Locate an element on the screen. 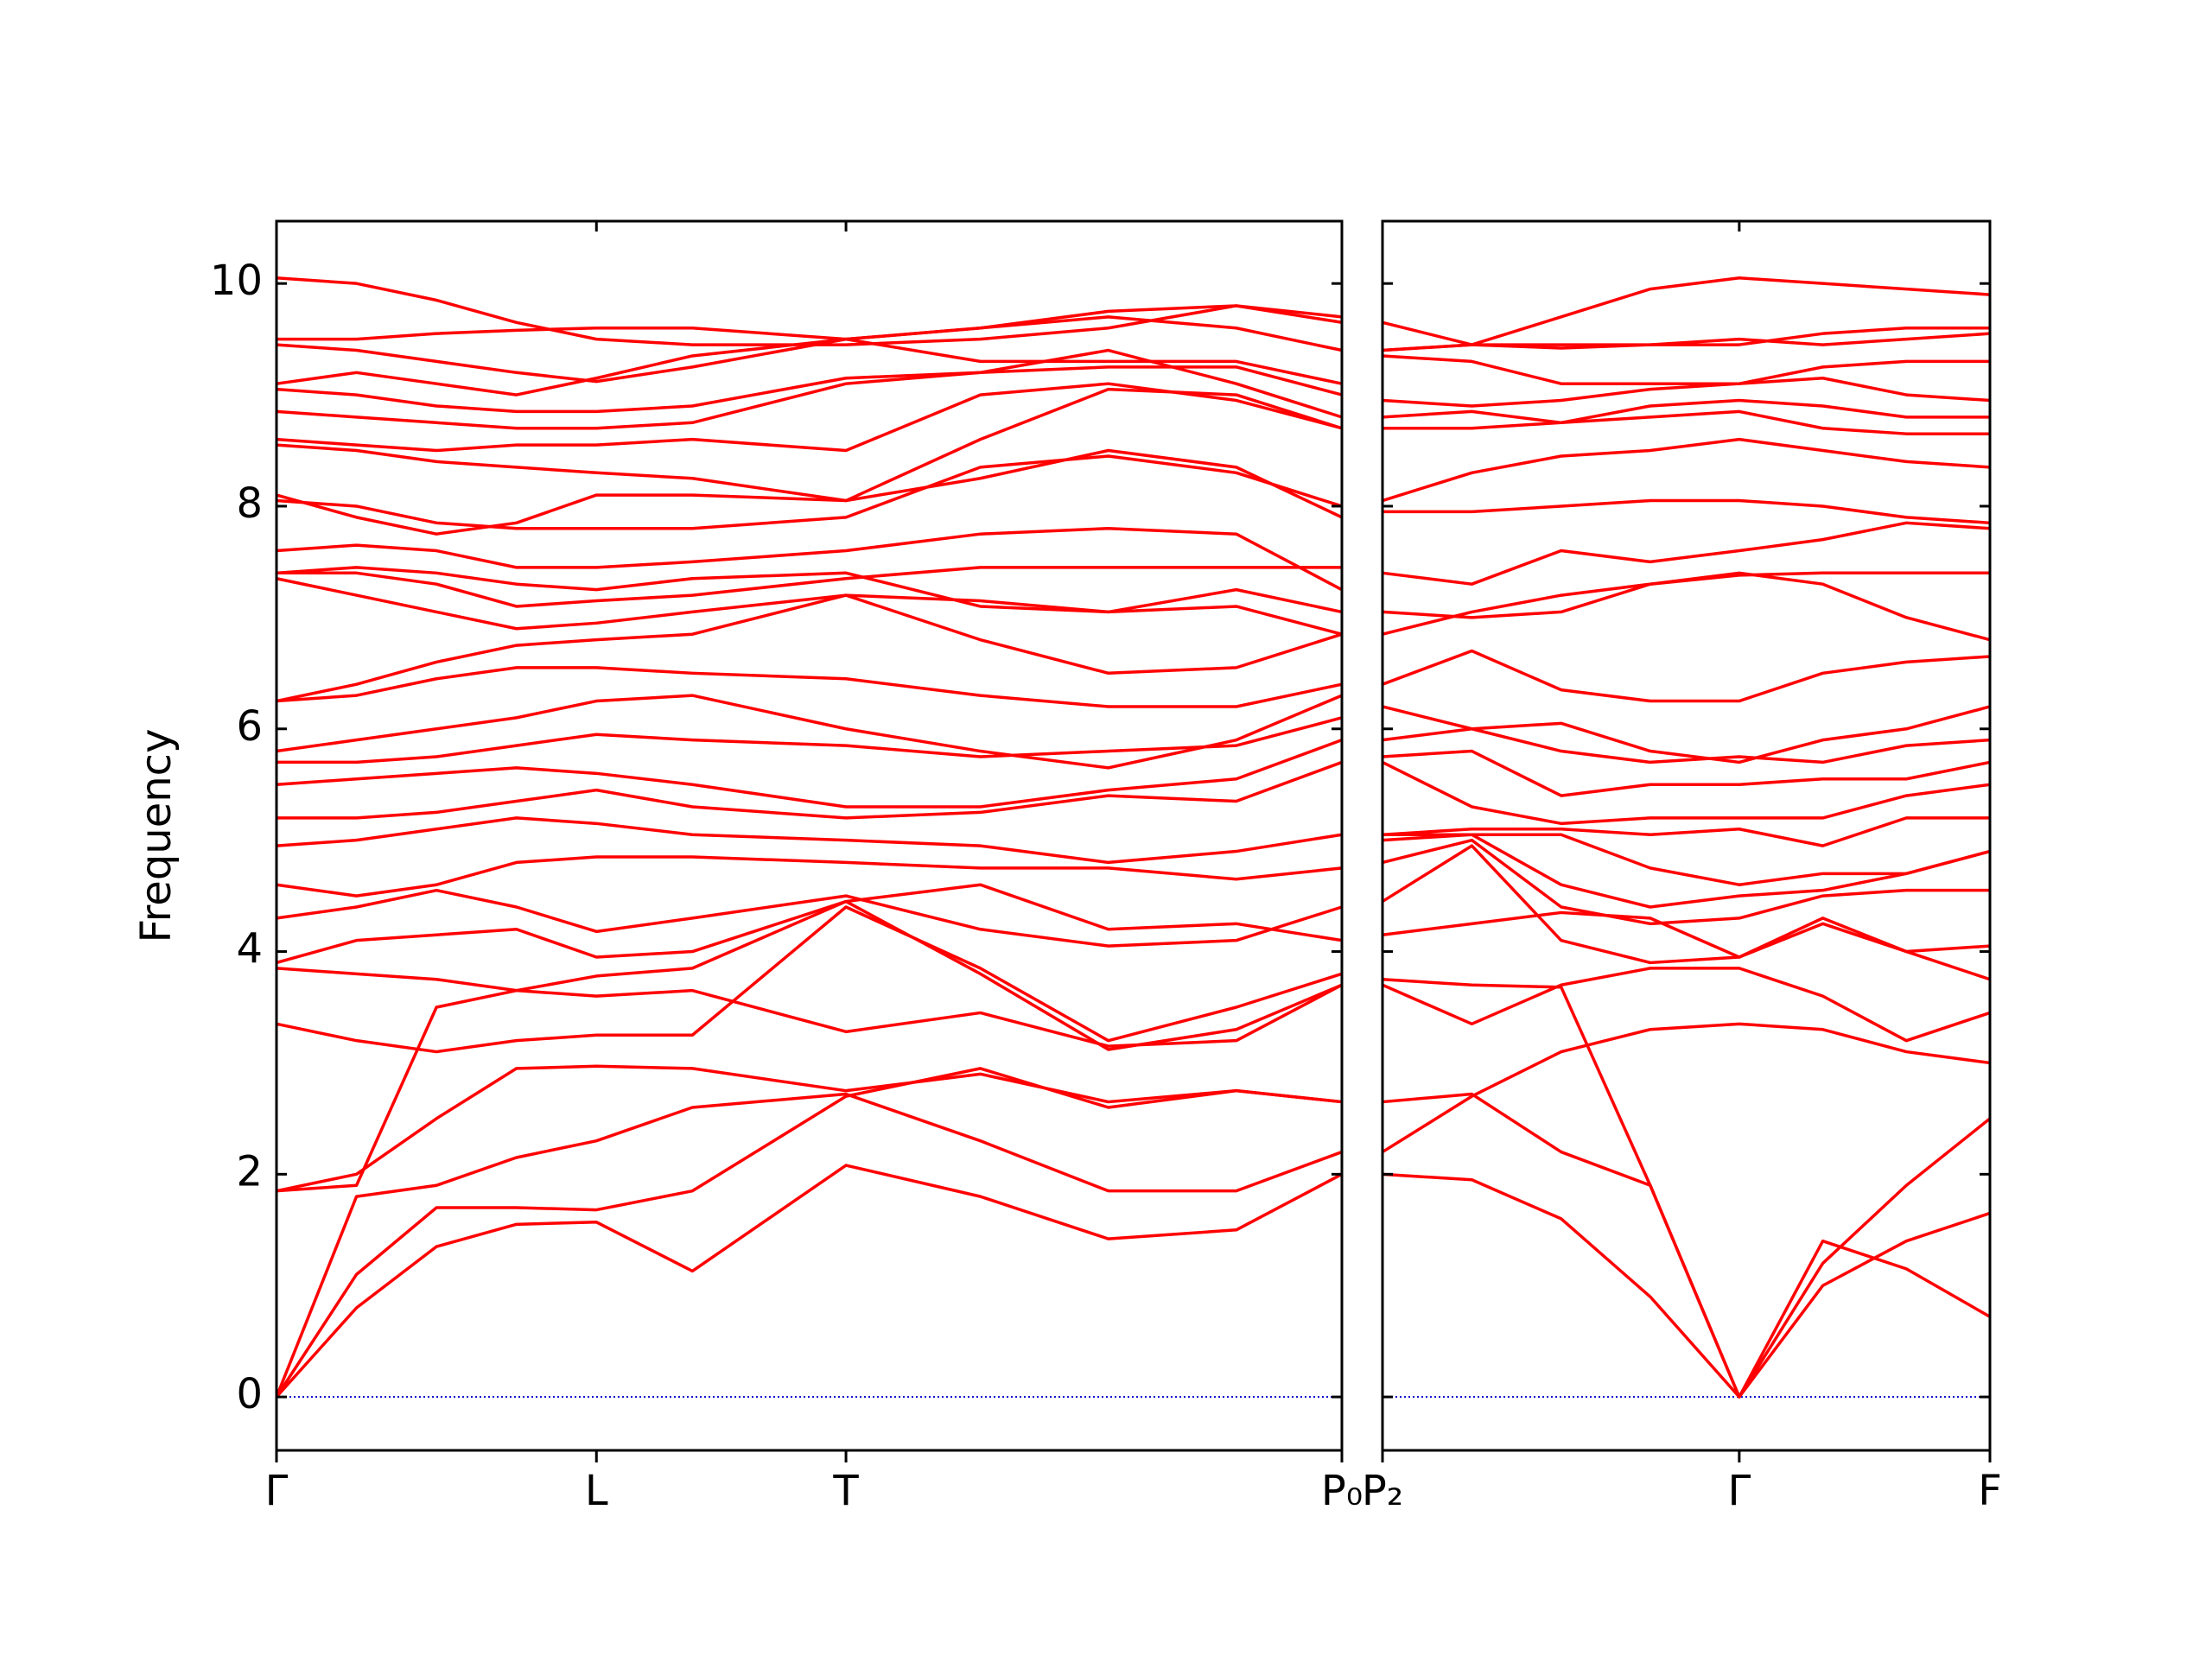  x-tick-label: L is located at coordinates (596, 1491).